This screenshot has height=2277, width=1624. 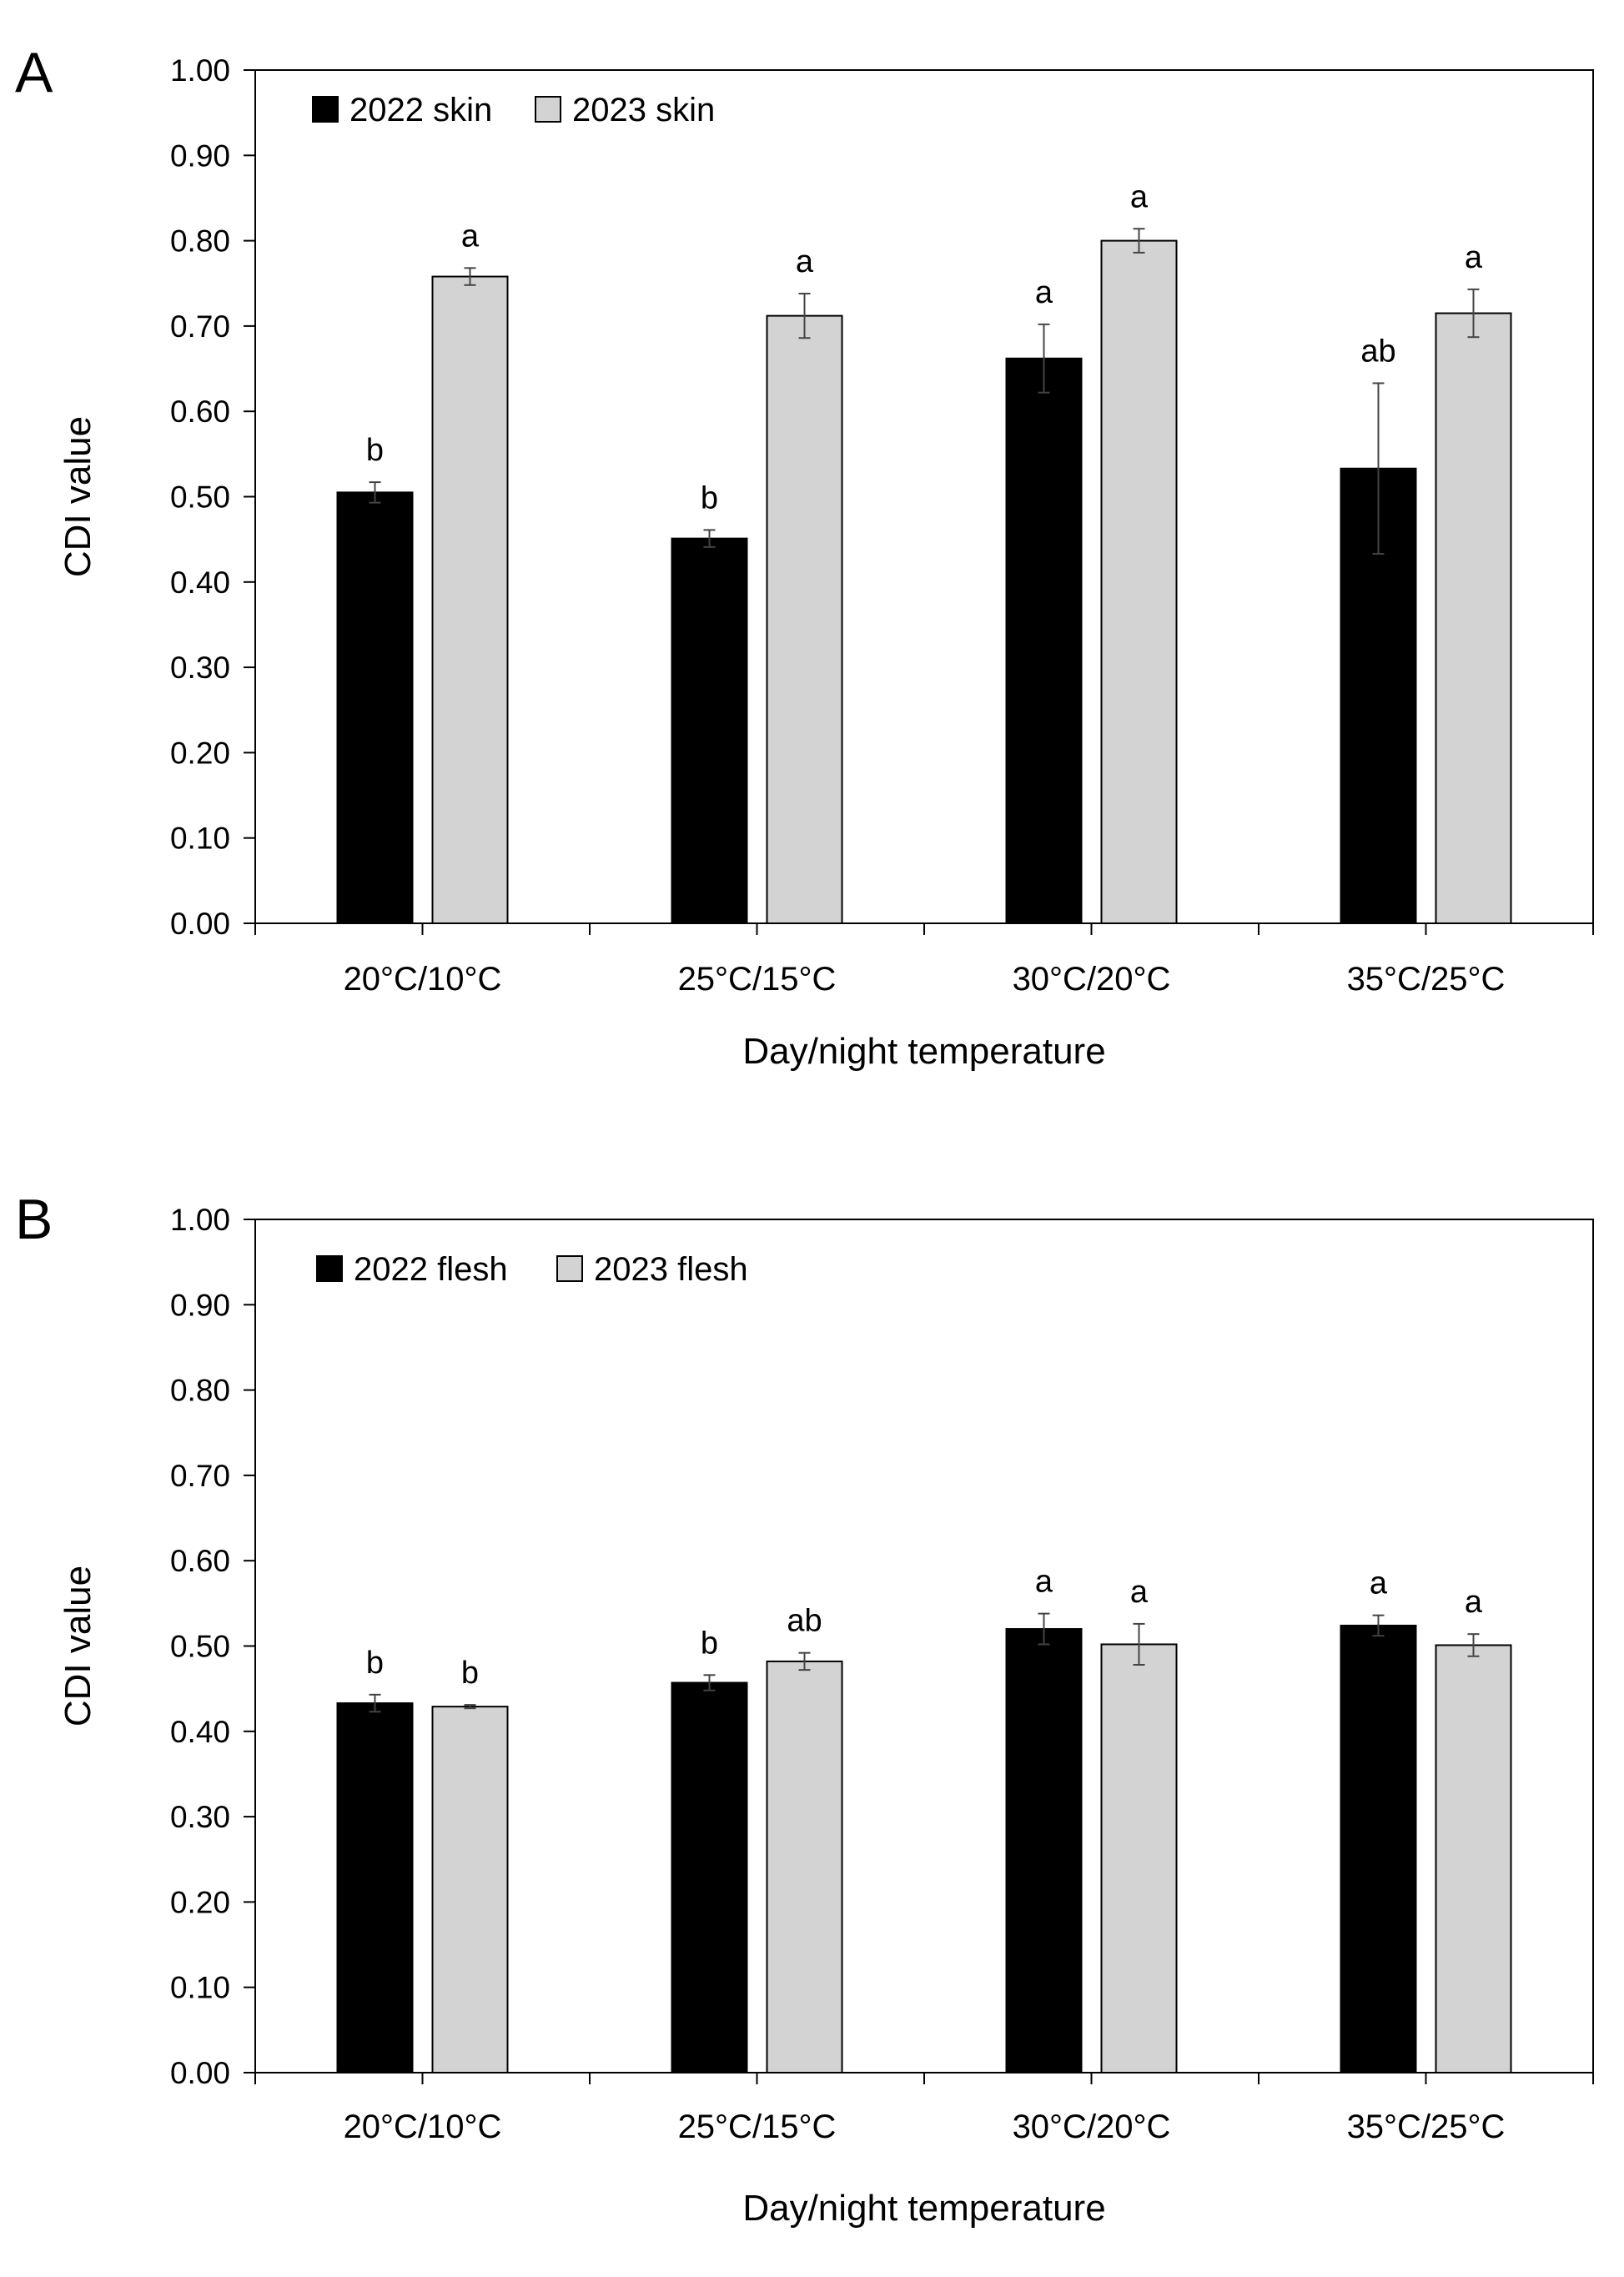 What do you see at coordinates (671, 1269) in the screenshot?
I see `legend-label: 2023 flesh` at bounding box center [671, 1269].